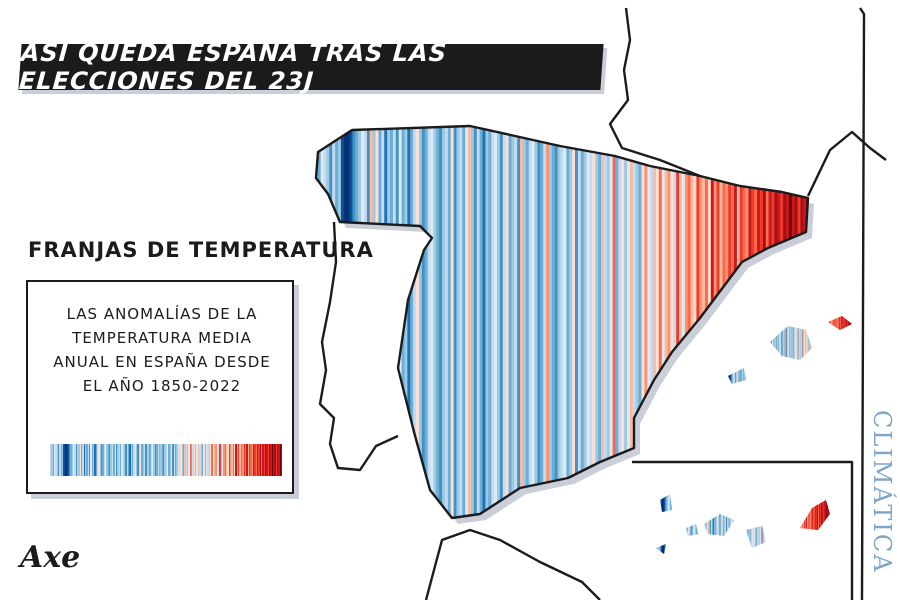  Describe the element at coordinates (882, 492) in the screenshot. I see `brand-logo: CLIMÁTICA` at that location.